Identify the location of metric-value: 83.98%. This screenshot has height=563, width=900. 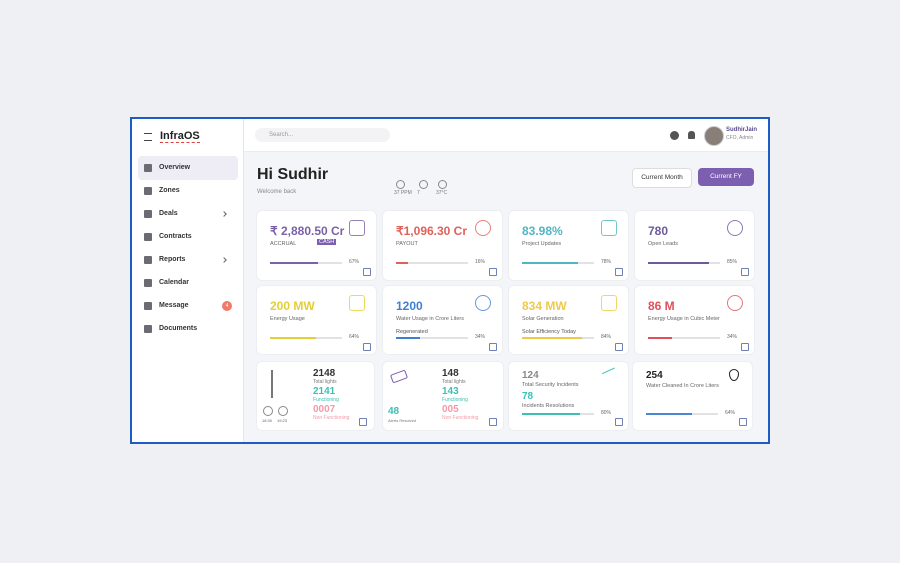
(542, 231).